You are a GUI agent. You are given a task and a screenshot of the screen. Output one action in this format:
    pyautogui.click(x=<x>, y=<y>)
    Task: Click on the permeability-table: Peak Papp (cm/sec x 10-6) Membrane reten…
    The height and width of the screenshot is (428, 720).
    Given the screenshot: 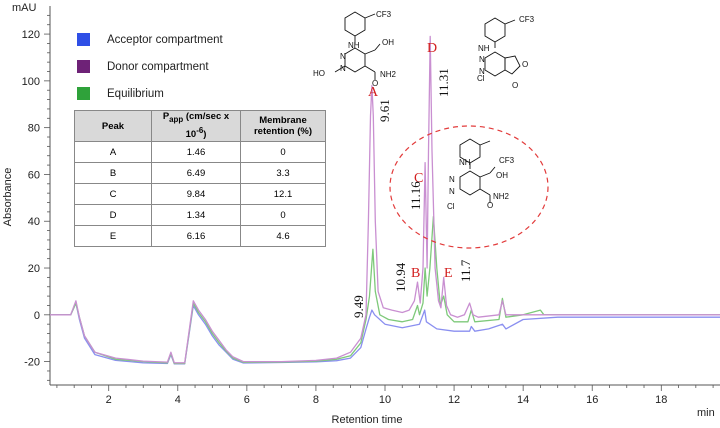 What is the action you would take?
    pyautogui.click(x=200, y=178)
    